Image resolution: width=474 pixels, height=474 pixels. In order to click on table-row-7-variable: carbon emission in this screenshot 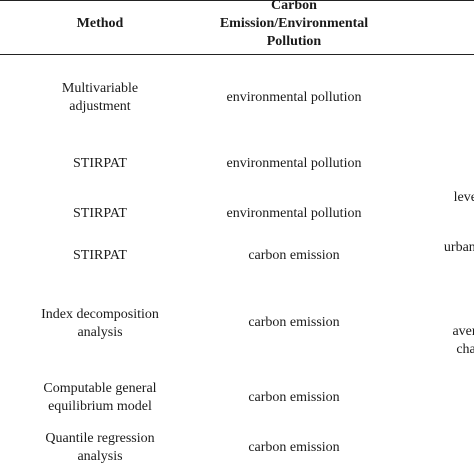, I will do `click(294, 448)`.